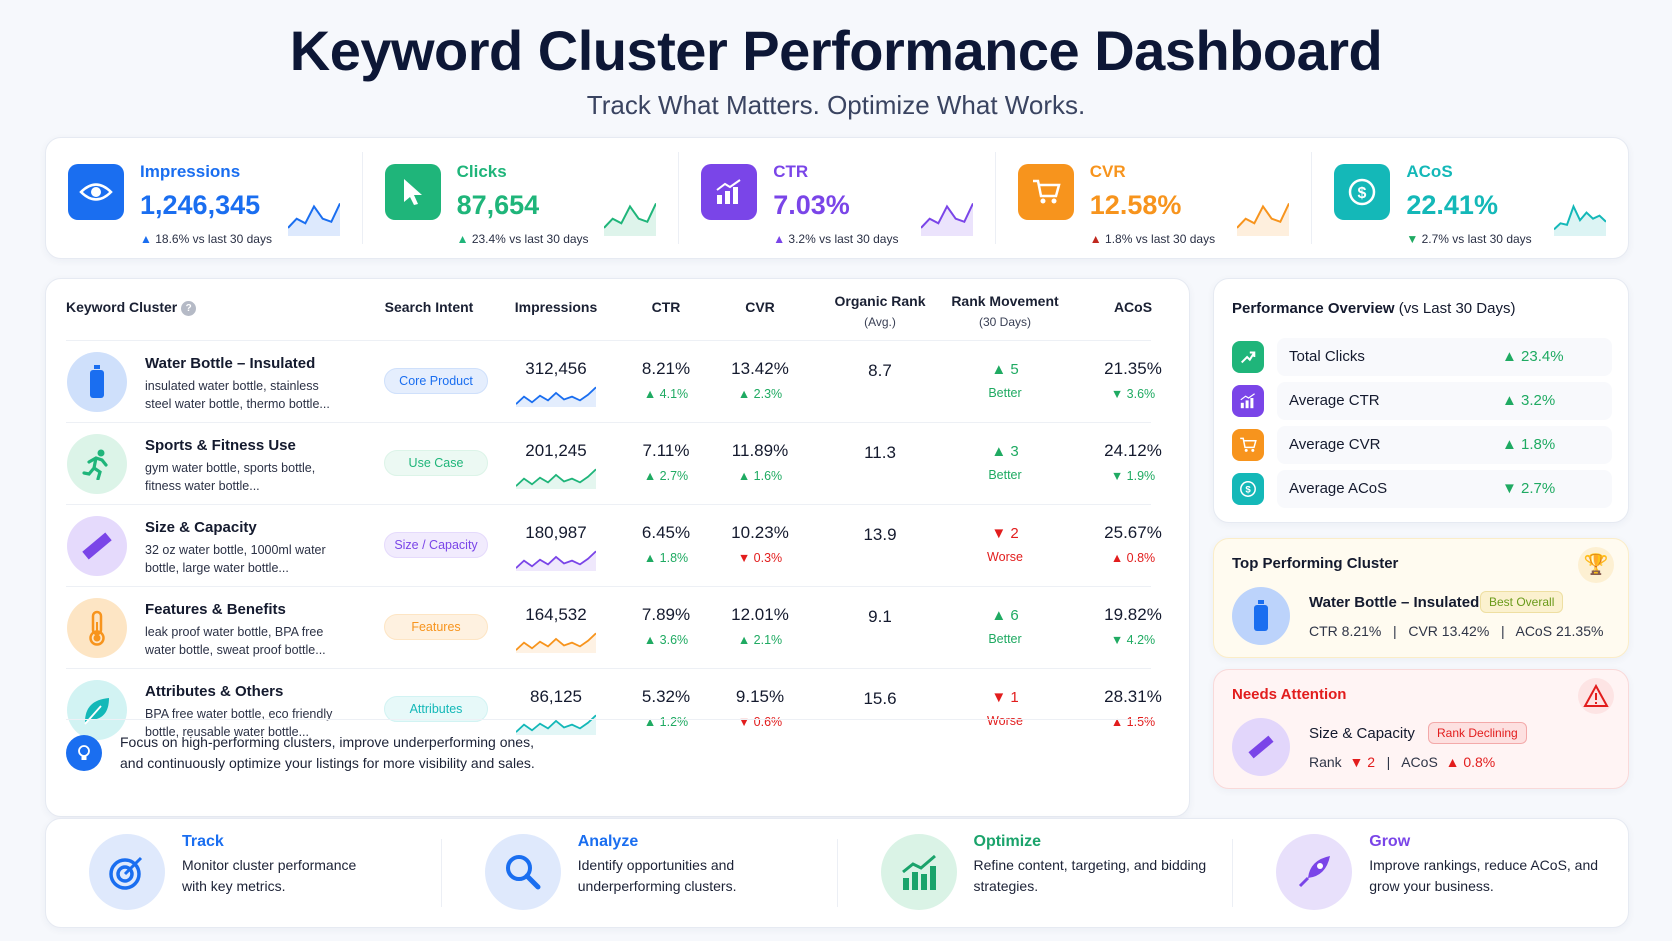  Describe the element at coordinates (760, 462) in the screenshot. I see `cvr-cell: 11.89% ▲ 1.6%` at that location.